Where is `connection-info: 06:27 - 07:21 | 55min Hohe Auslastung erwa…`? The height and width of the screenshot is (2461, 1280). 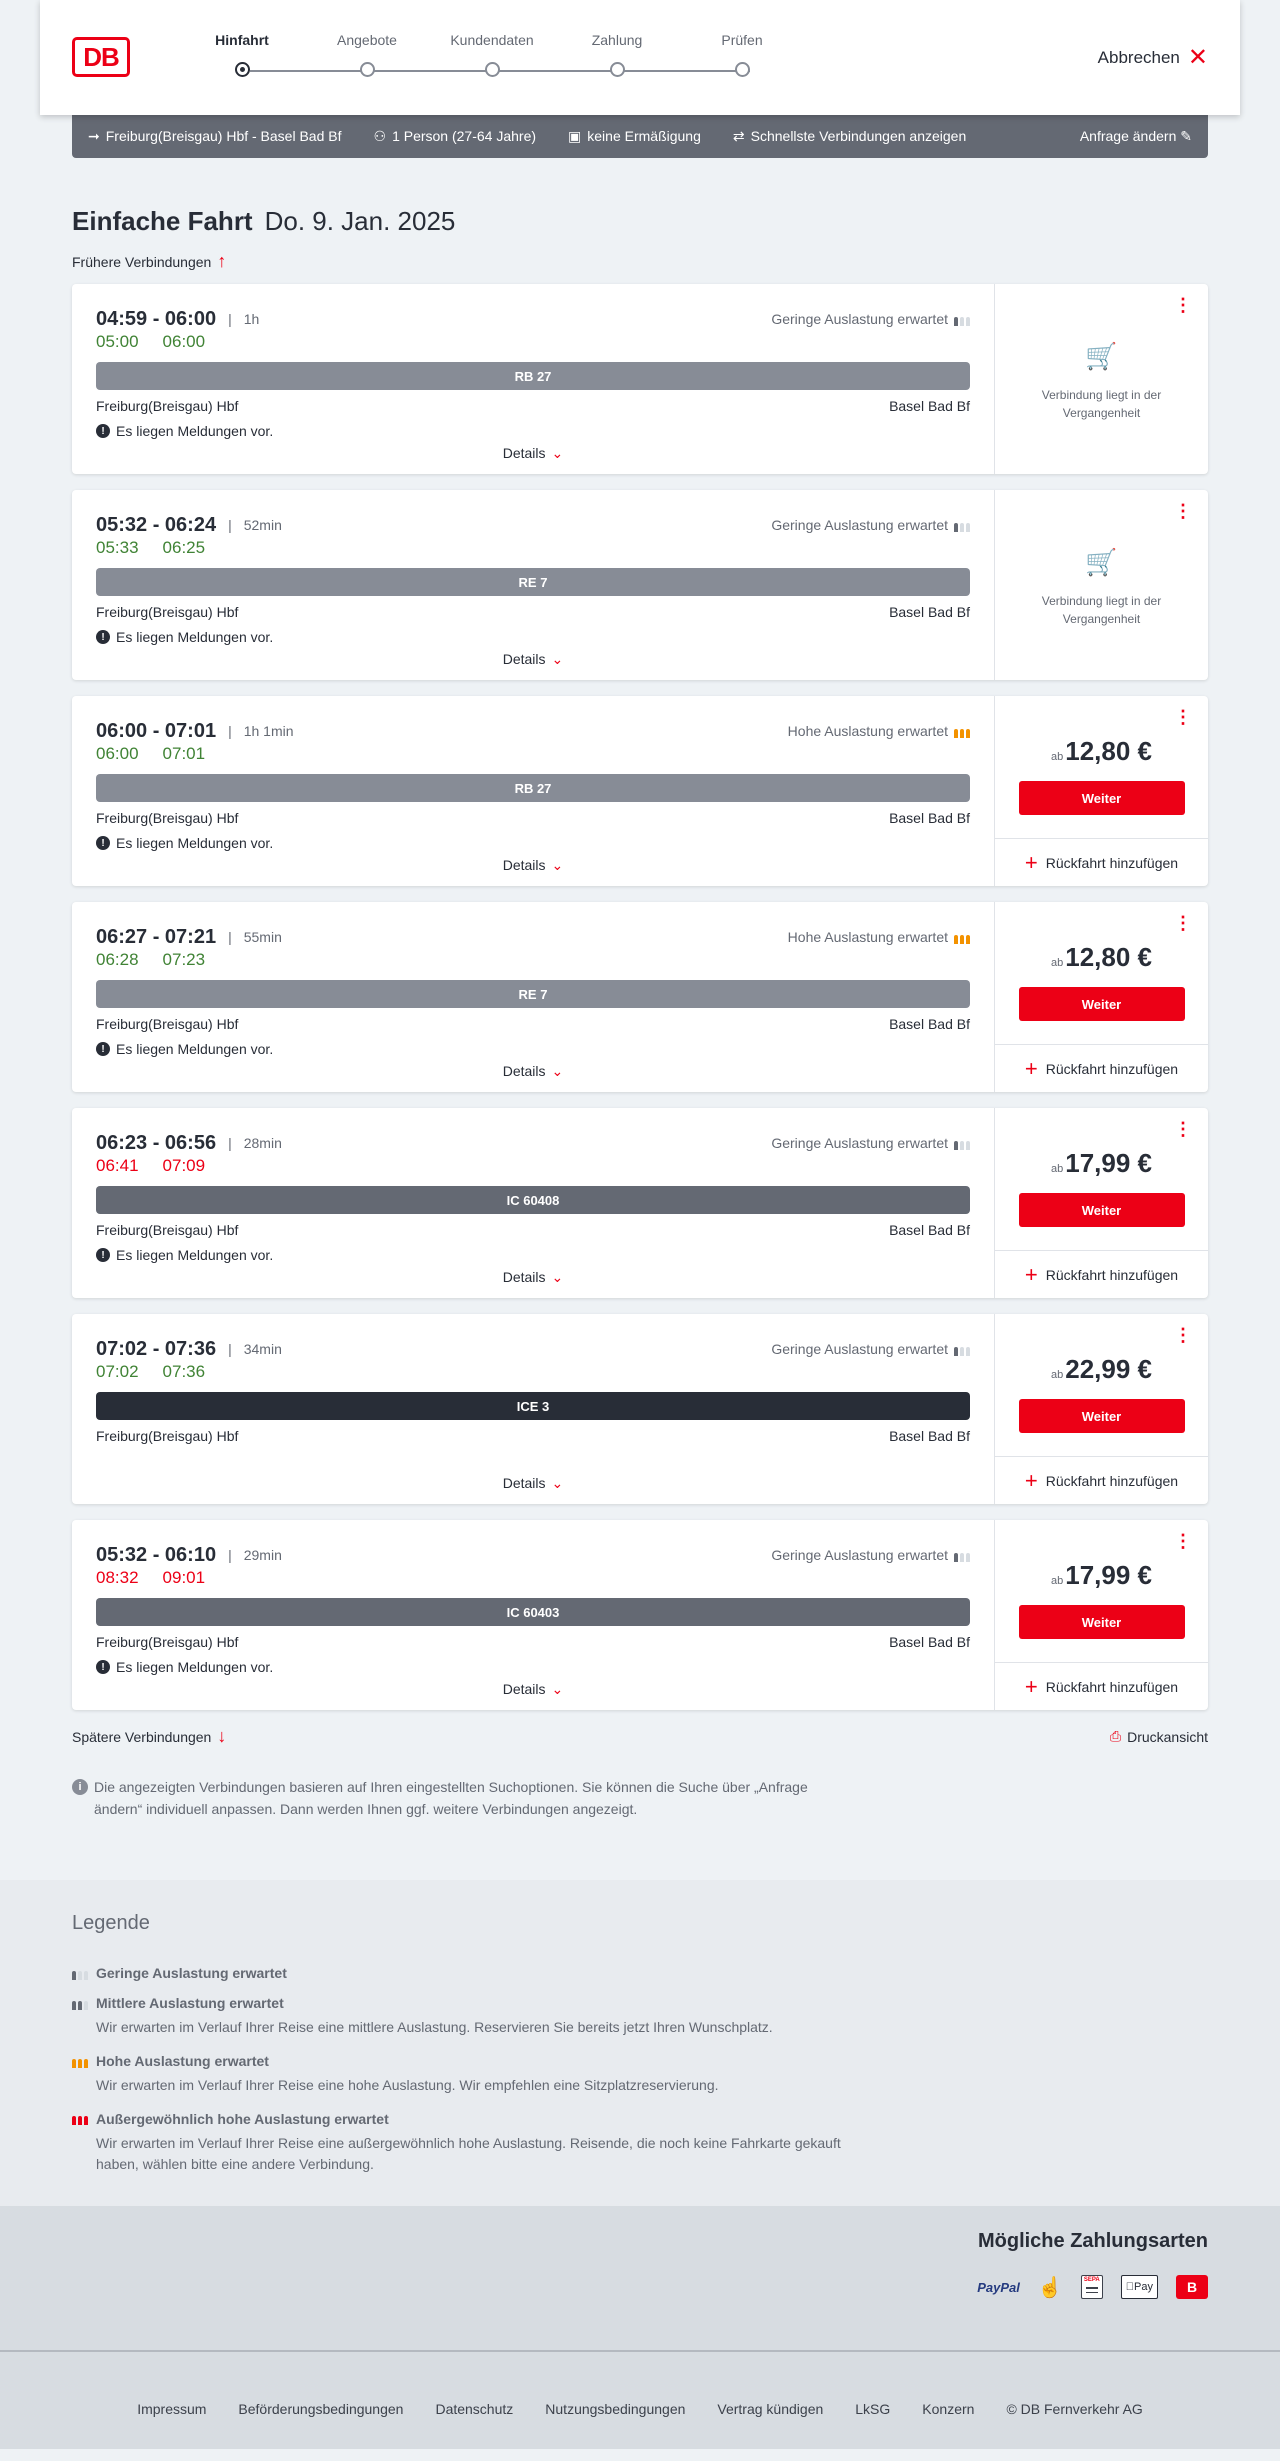
connection-info: 06:27 - 07:21 | 55min Hohe Auslastung erwa… is located at coordinates (533, 997).